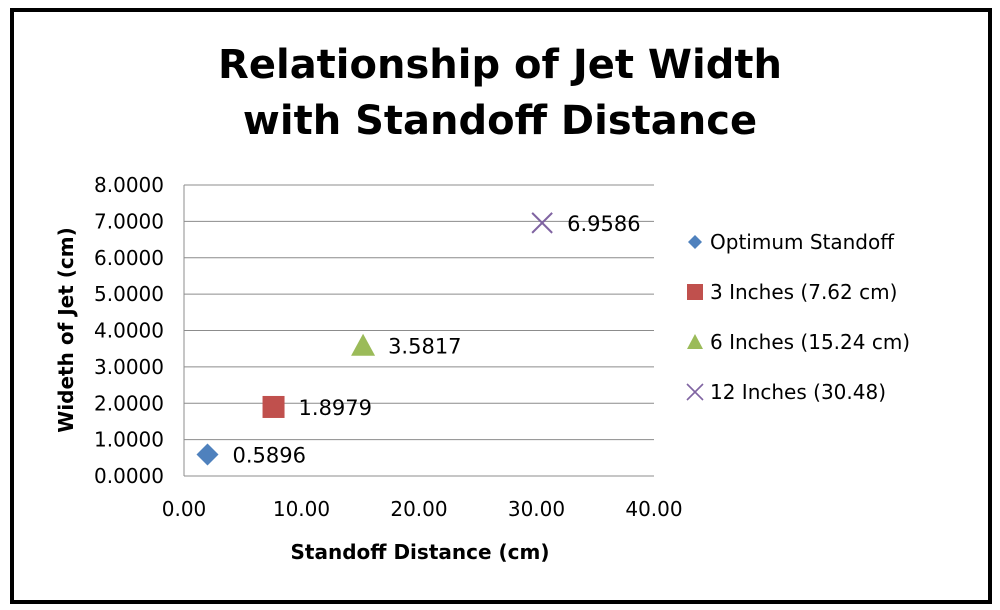  Describe the element at coordinates (184, 509) in the screenshot. I see `x-tick-label: 0.00` at that location.